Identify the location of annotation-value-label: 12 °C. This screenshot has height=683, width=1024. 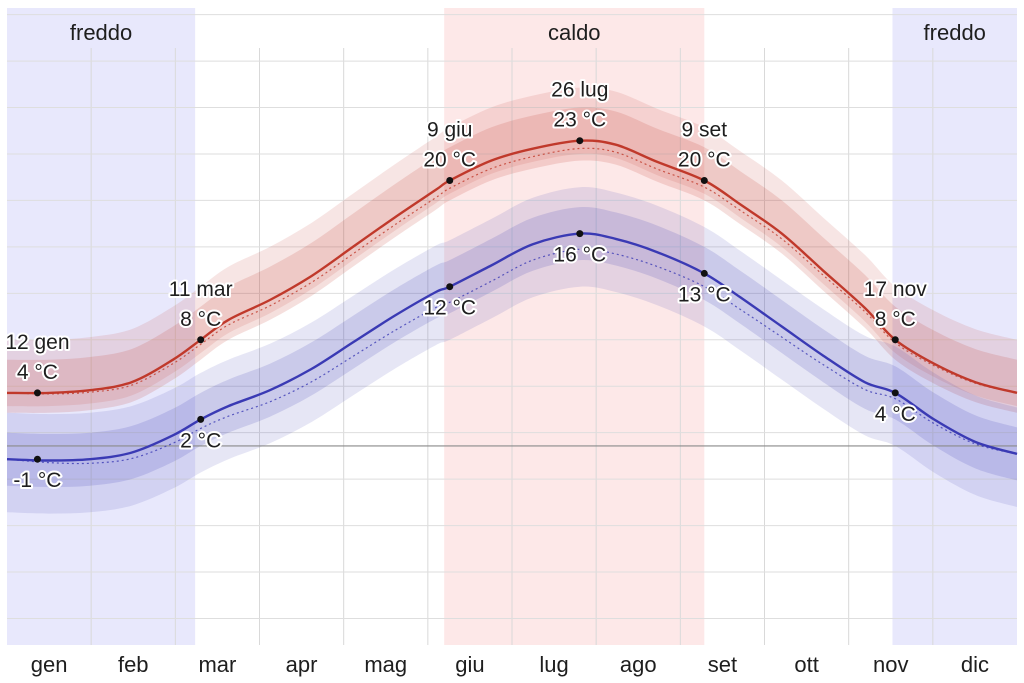
(449, 308).